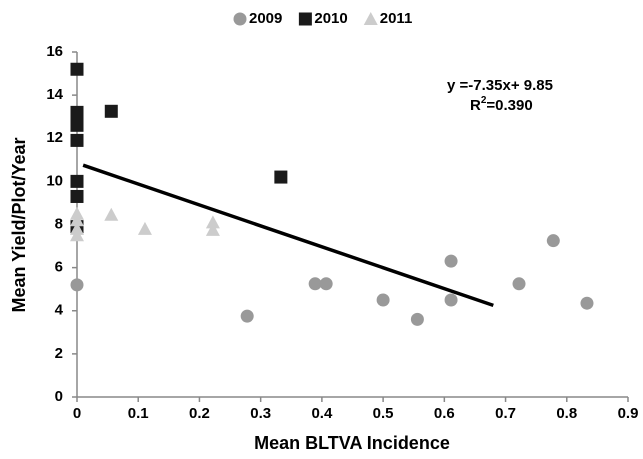 The image size is (643, 459). What do you see at coordinates (484, 100) in the screenshot?
I see `r2-power: 2` at bounding box center [484, 100].